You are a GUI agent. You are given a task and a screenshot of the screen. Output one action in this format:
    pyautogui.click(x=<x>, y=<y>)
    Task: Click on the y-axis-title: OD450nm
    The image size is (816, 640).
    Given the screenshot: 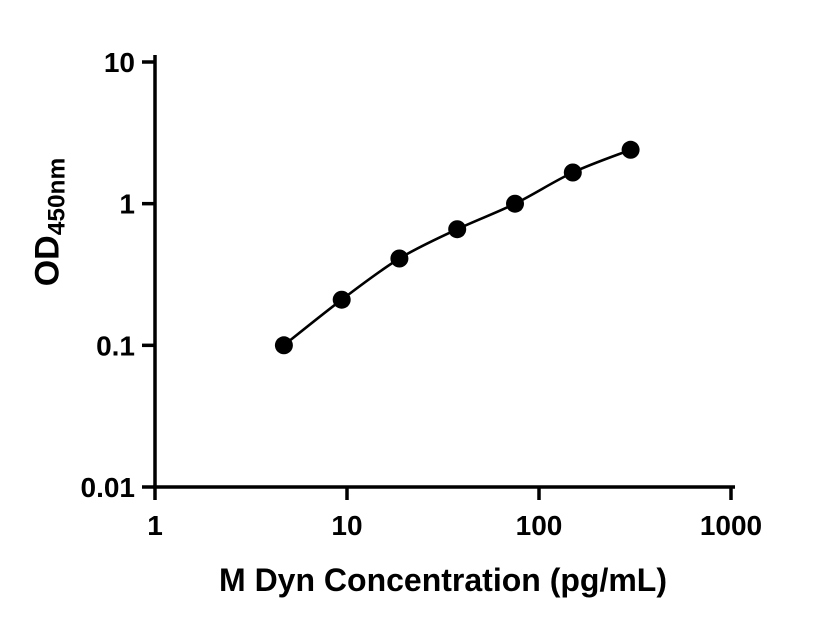 What is the action you would take?
    pyautogui.click(x=49, y=222)
    